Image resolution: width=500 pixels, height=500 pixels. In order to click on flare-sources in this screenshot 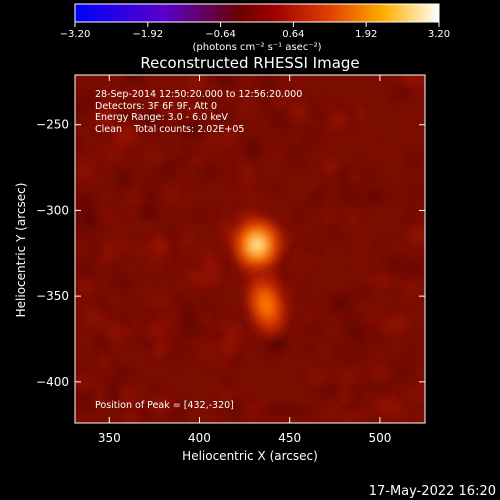, I will do `click(259, 277)`.